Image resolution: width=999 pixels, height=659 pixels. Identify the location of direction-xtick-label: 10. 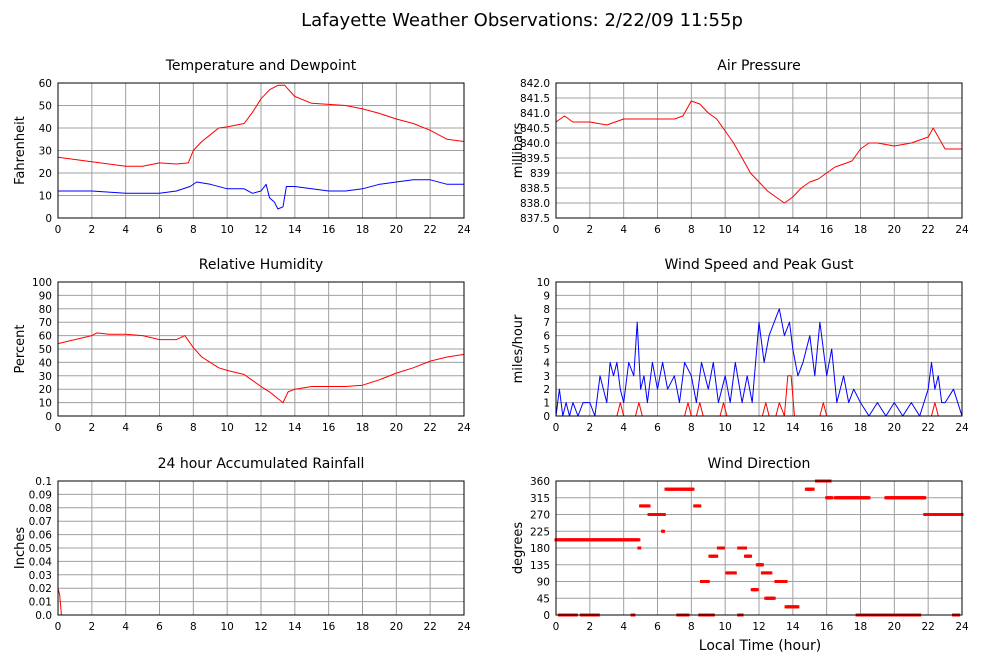
(724, 627).